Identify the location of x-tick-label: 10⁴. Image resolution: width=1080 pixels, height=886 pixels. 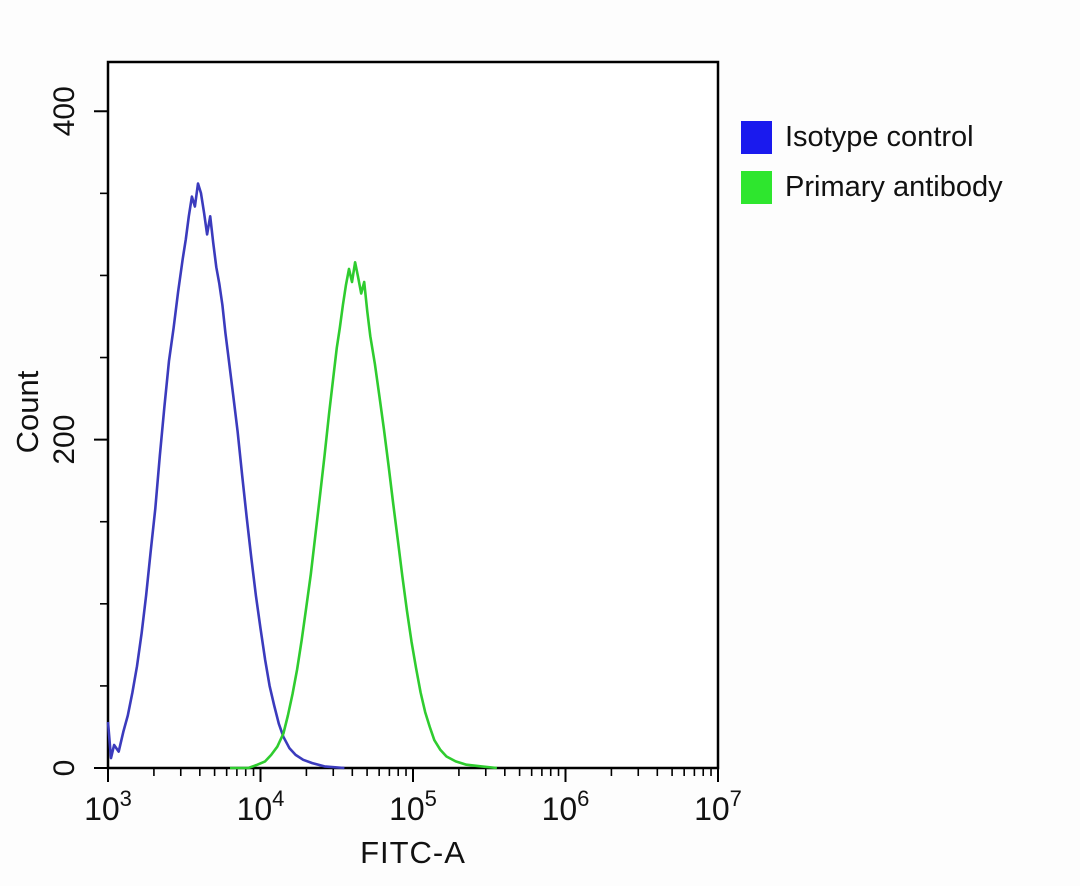
(261, 806).